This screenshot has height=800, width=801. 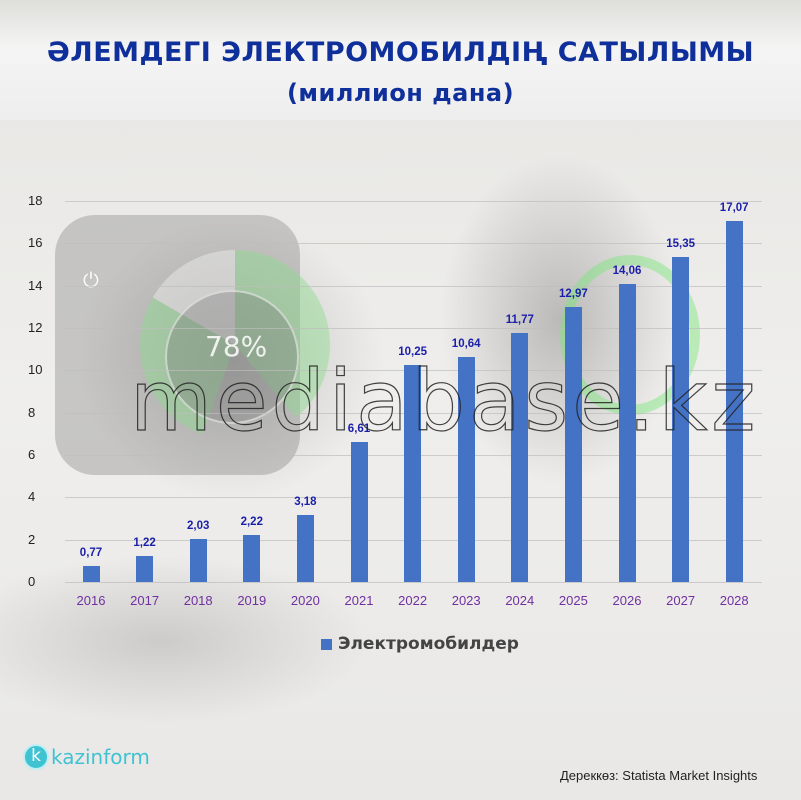 What do you see at coordinates (519, 319) in the screenshot?
I see `value-label: 11,77` at bounding box center [519, 319].